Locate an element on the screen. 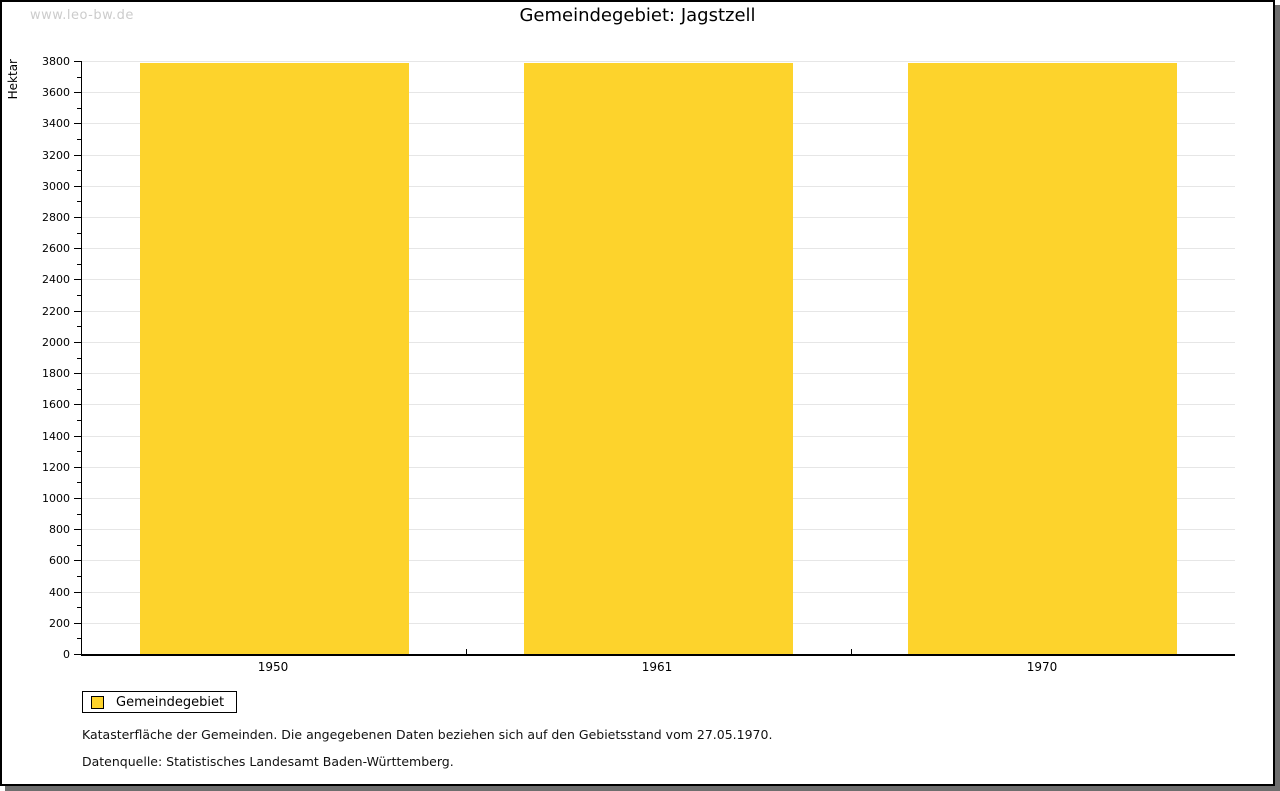  y-axis-label-2200: 2200 is located at coordinates (56, 311).